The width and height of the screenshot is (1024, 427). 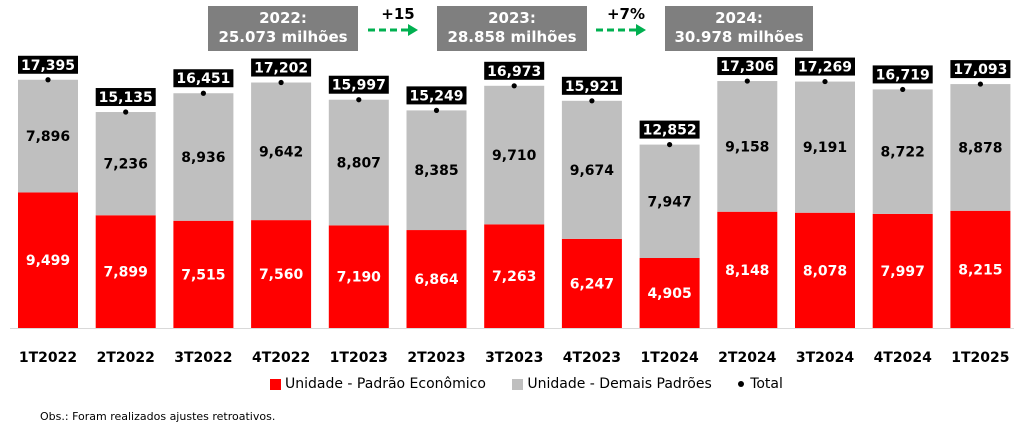 I want to click on bar-economico-4T2024, so click(x=902, y=270).